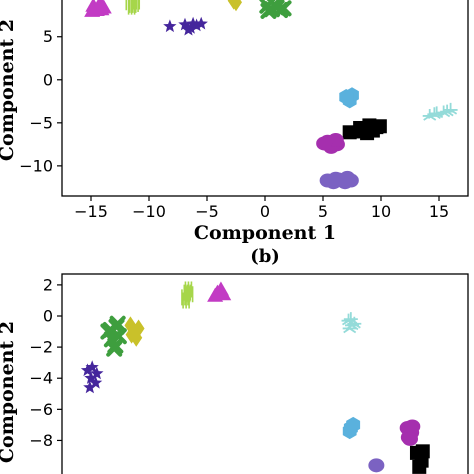 This screenshot has height=474, width=474. Describe the element at coordinates (41, 347) in the screenshot. I see `y-tick-label: −2` at that location.